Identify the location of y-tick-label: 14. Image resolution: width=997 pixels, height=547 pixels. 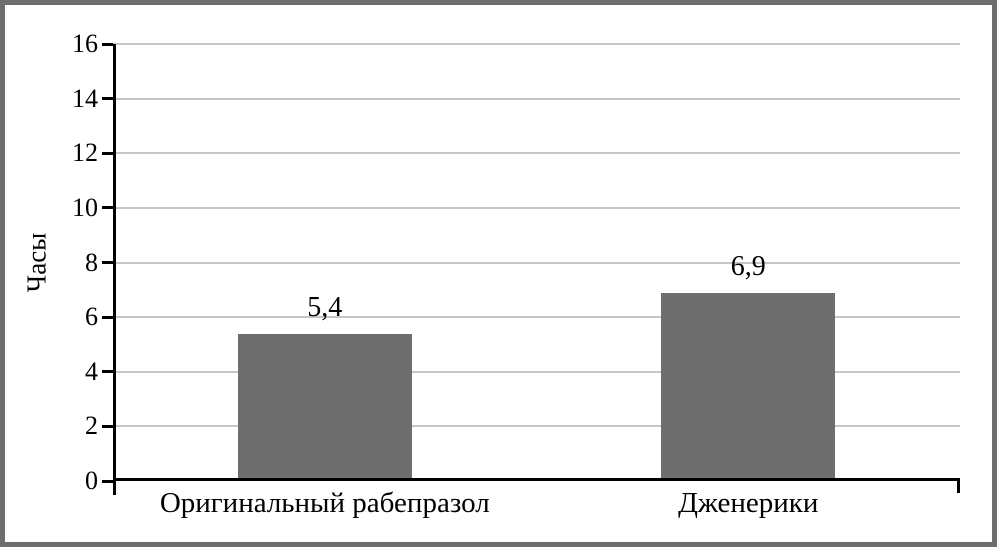
(85, 98).